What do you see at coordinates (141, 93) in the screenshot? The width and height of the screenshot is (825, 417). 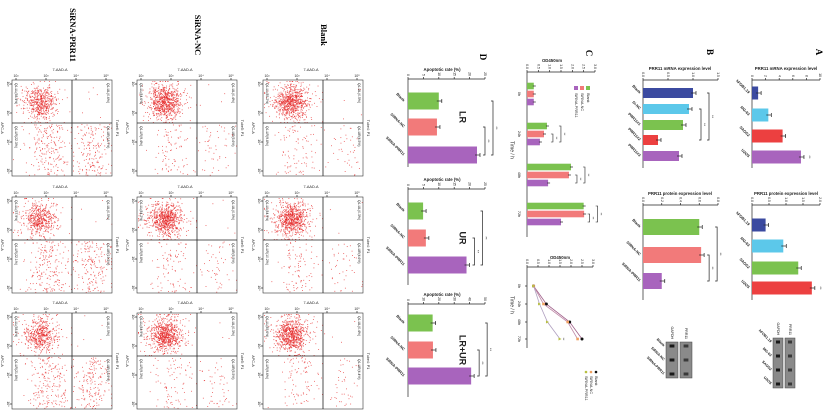 I see `quadrant-label-ll: Q1-LL(84.6%)` at bounding box center [141, 93].